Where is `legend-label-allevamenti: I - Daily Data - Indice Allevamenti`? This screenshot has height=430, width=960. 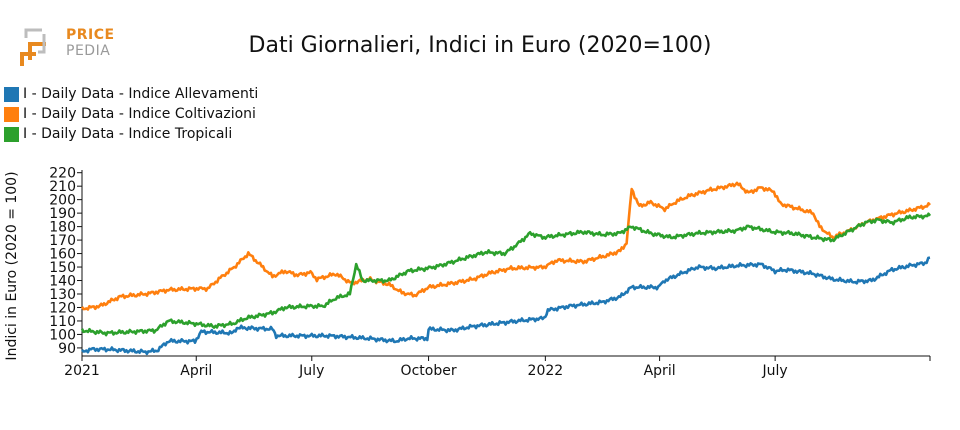
legend-label-allevamenti: I - Daily Data - Indice Allevamenti is located at coordinates (141, 94).